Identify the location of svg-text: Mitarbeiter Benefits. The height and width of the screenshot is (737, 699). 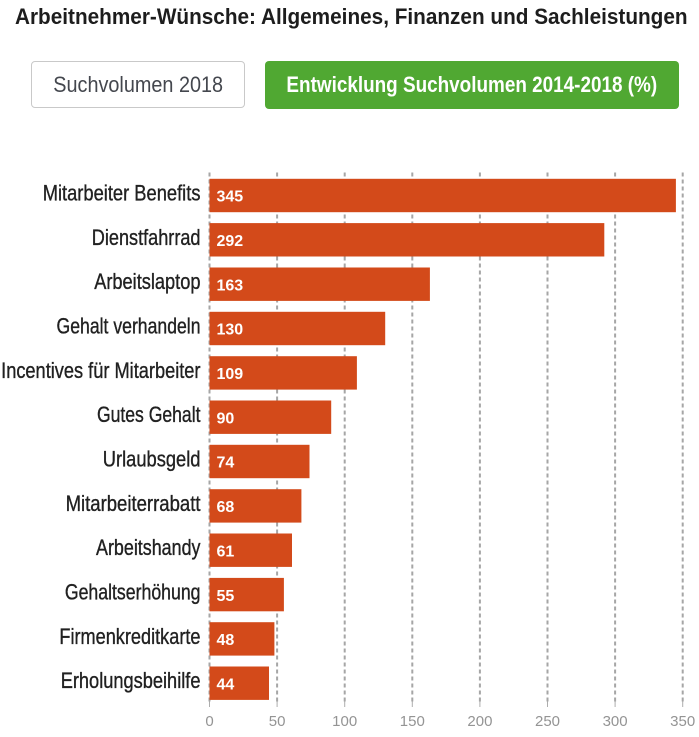
(122, 194).